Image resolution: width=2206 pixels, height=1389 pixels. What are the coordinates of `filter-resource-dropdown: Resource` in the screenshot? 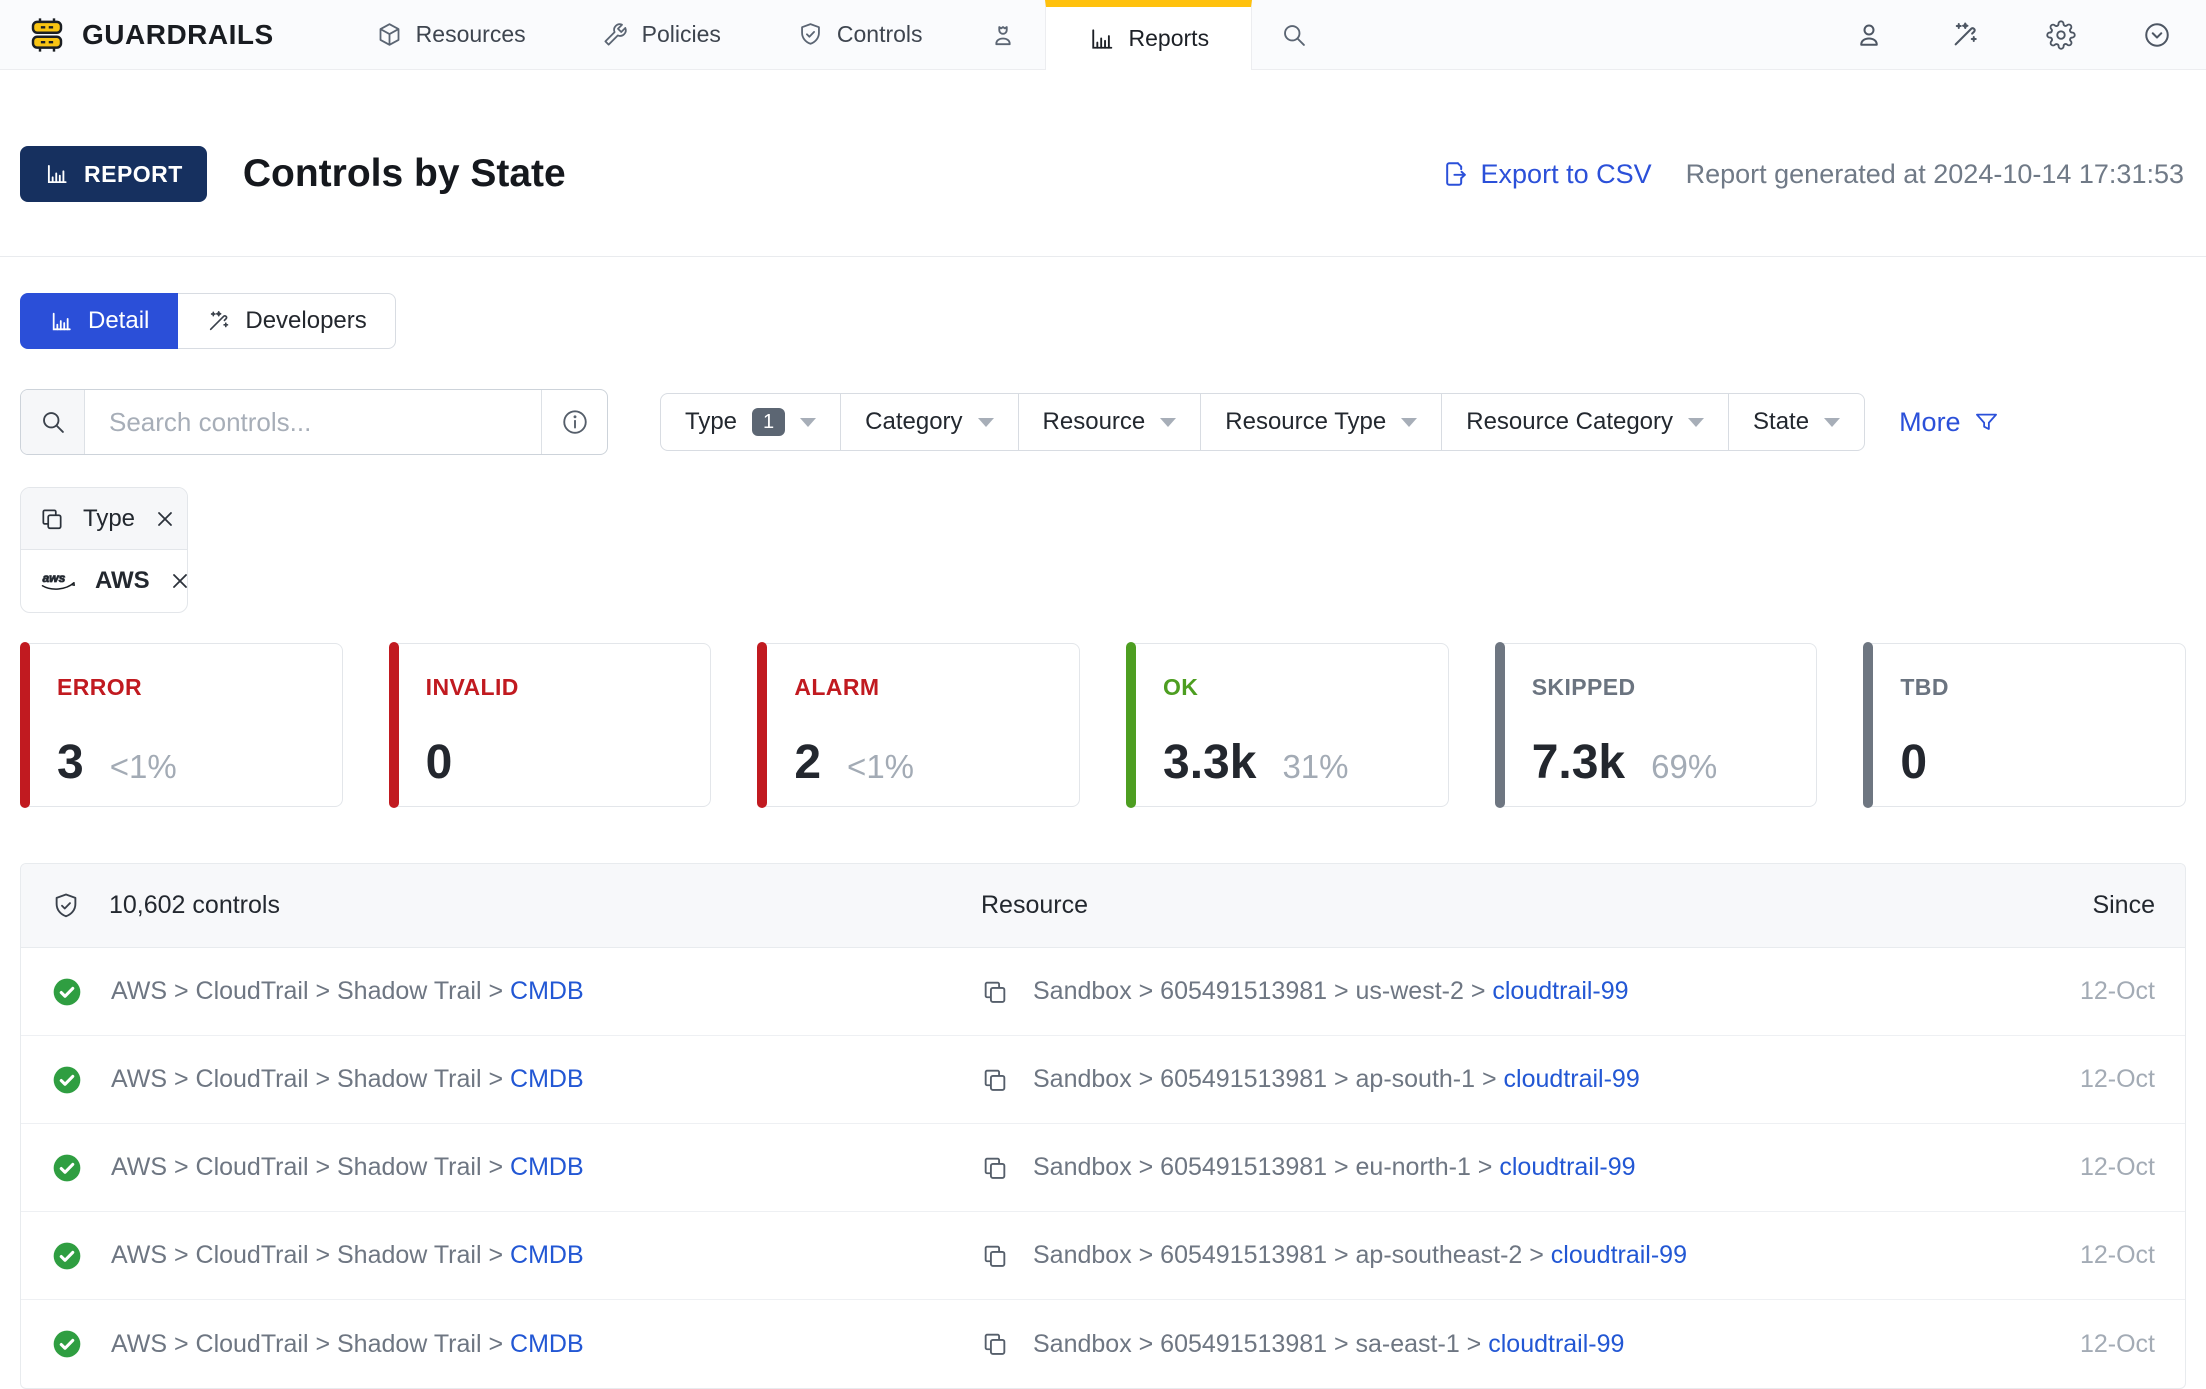 It's located at (1109, 422).